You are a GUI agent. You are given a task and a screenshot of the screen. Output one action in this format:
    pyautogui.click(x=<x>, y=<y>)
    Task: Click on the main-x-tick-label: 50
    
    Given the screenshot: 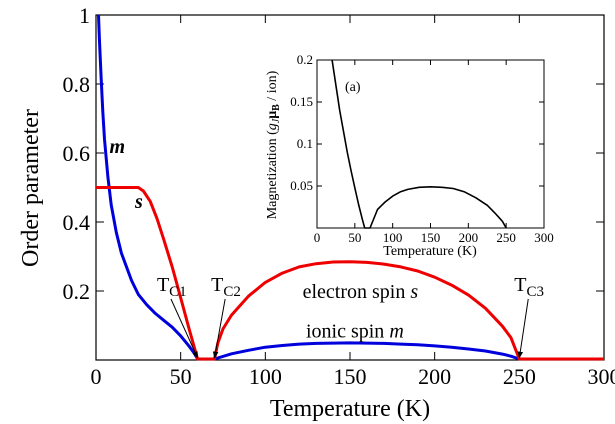 What is the action you would take?
    pyautogui.click(x=181, y=376)
    